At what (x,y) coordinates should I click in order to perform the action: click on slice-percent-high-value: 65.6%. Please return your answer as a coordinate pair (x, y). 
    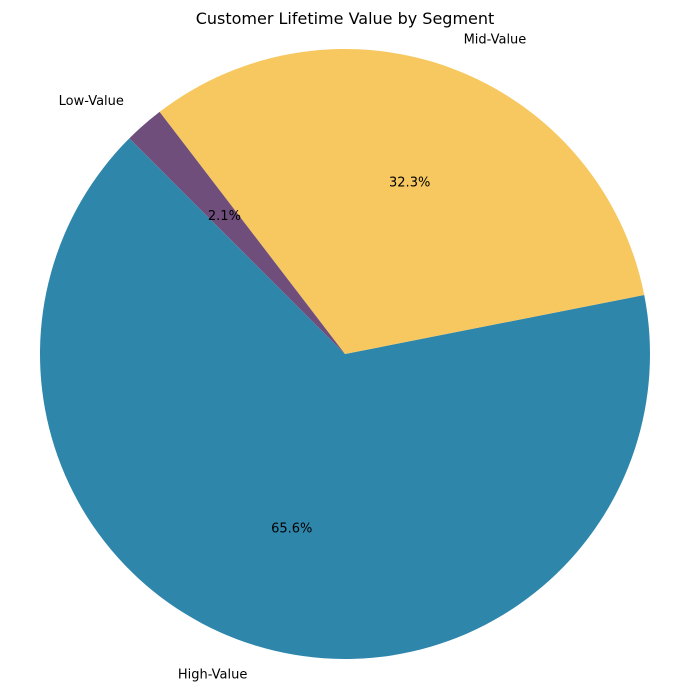
    Looking at the image, I should click on (291, 529).